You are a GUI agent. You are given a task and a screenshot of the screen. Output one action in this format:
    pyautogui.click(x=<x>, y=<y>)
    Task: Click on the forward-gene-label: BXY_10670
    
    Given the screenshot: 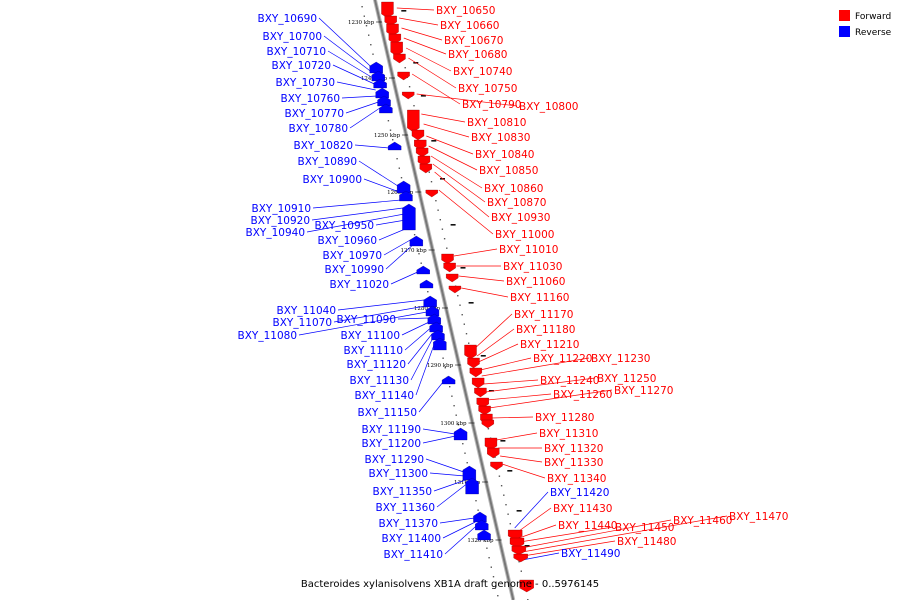 What is the action you would take?
    pyautogui.click(x=473, y=41)
    